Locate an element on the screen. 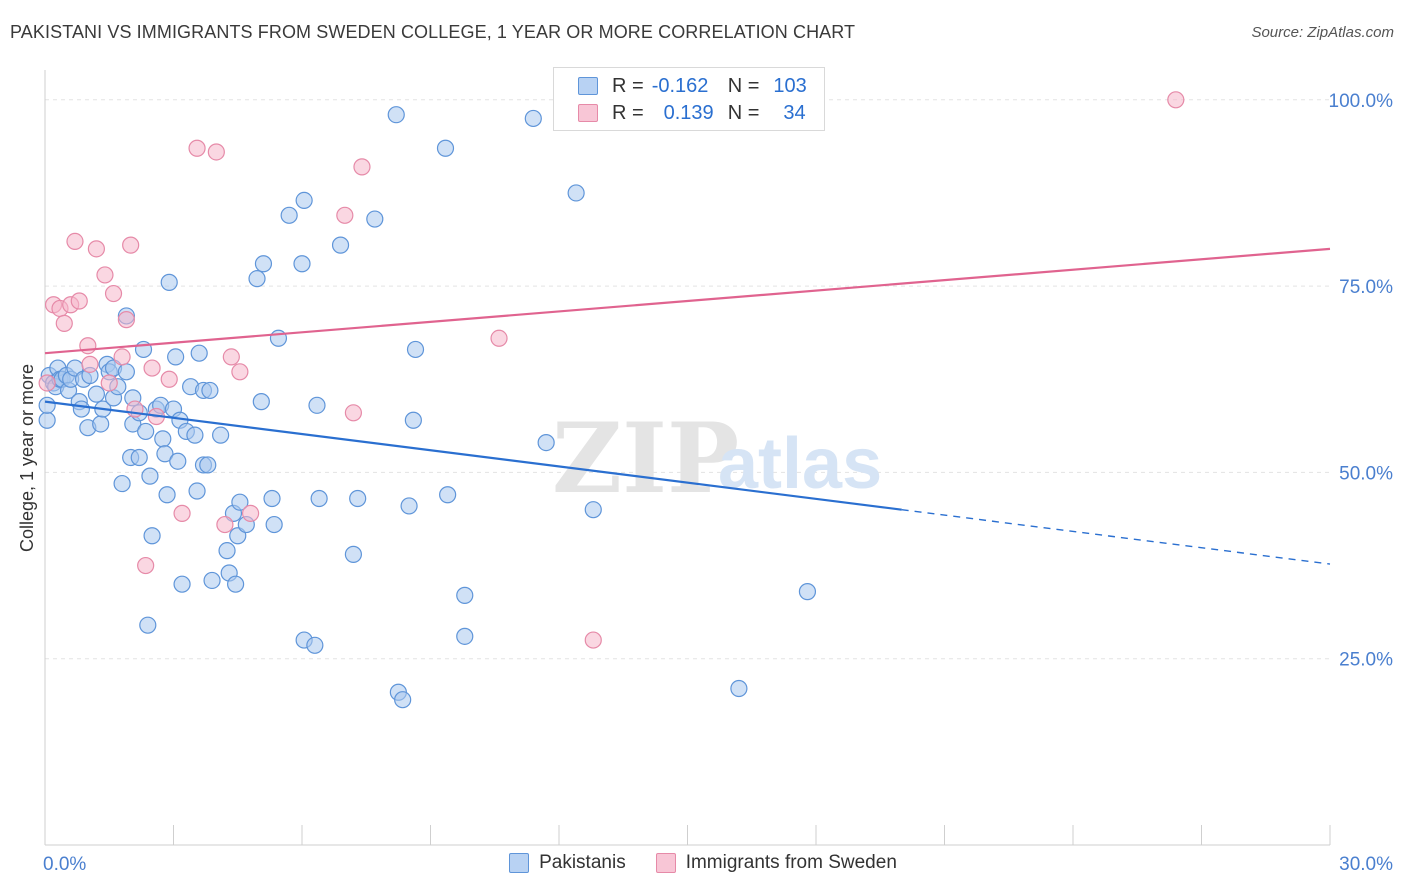 This screenshot has height=892, width=1406. sweden-r-value: 0.139 is located at coordinates (688, 112).